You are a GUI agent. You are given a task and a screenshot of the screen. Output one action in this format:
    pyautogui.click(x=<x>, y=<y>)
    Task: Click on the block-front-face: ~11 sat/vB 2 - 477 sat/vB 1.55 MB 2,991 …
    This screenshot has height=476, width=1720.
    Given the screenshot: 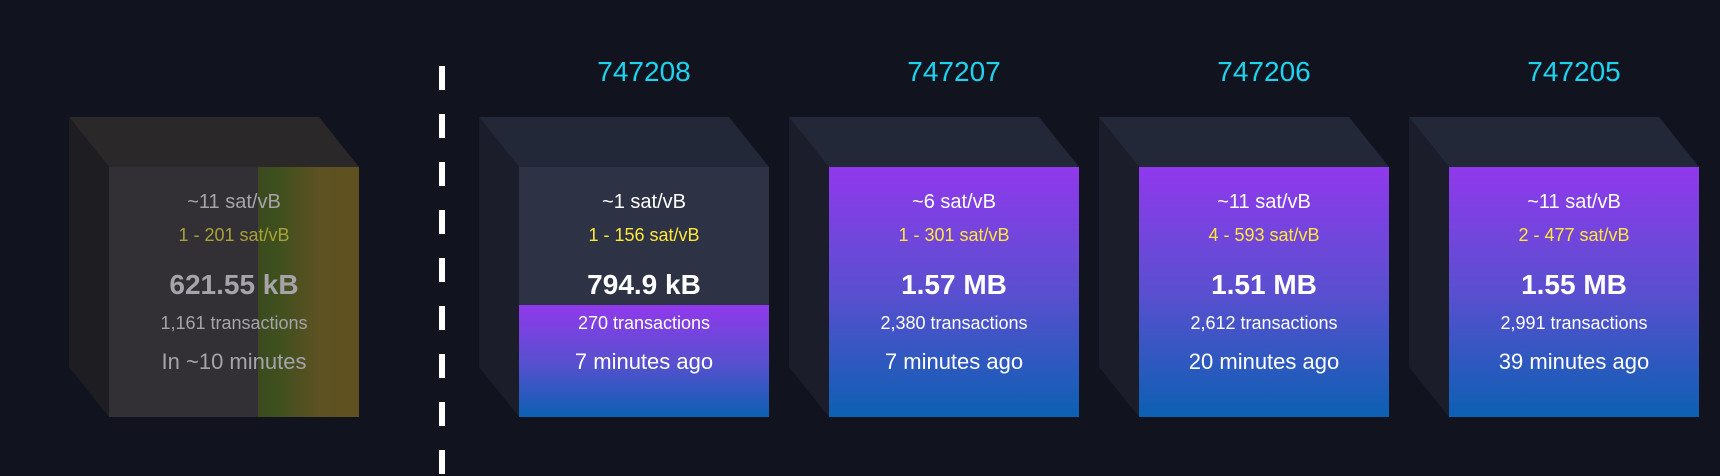 What is the action you would take?
    pyautogui.click(x=1574, y=292)
    